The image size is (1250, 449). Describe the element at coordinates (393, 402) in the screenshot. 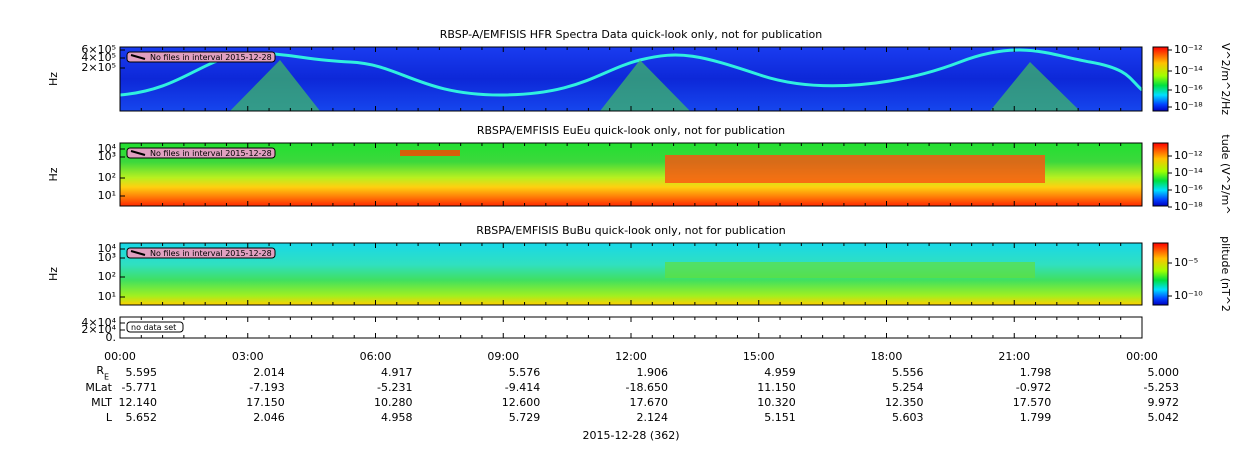

I see `ephemeris-value: 10.280` at that location.